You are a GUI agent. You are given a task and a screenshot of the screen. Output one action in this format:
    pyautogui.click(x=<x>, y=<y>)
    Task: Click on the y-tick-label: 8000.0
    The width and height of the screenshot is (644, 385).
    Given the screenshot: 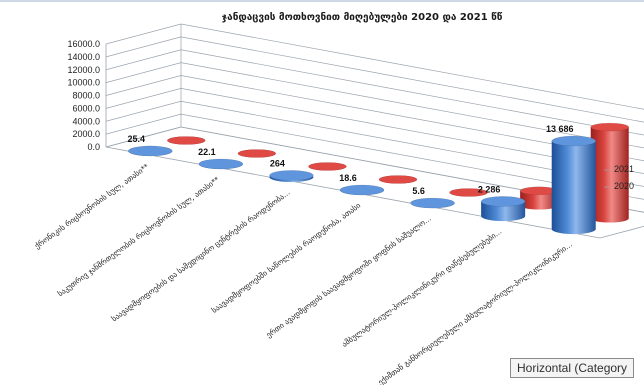 What is the action you would take?
    pyautogui.click(x=86, y=96)
    